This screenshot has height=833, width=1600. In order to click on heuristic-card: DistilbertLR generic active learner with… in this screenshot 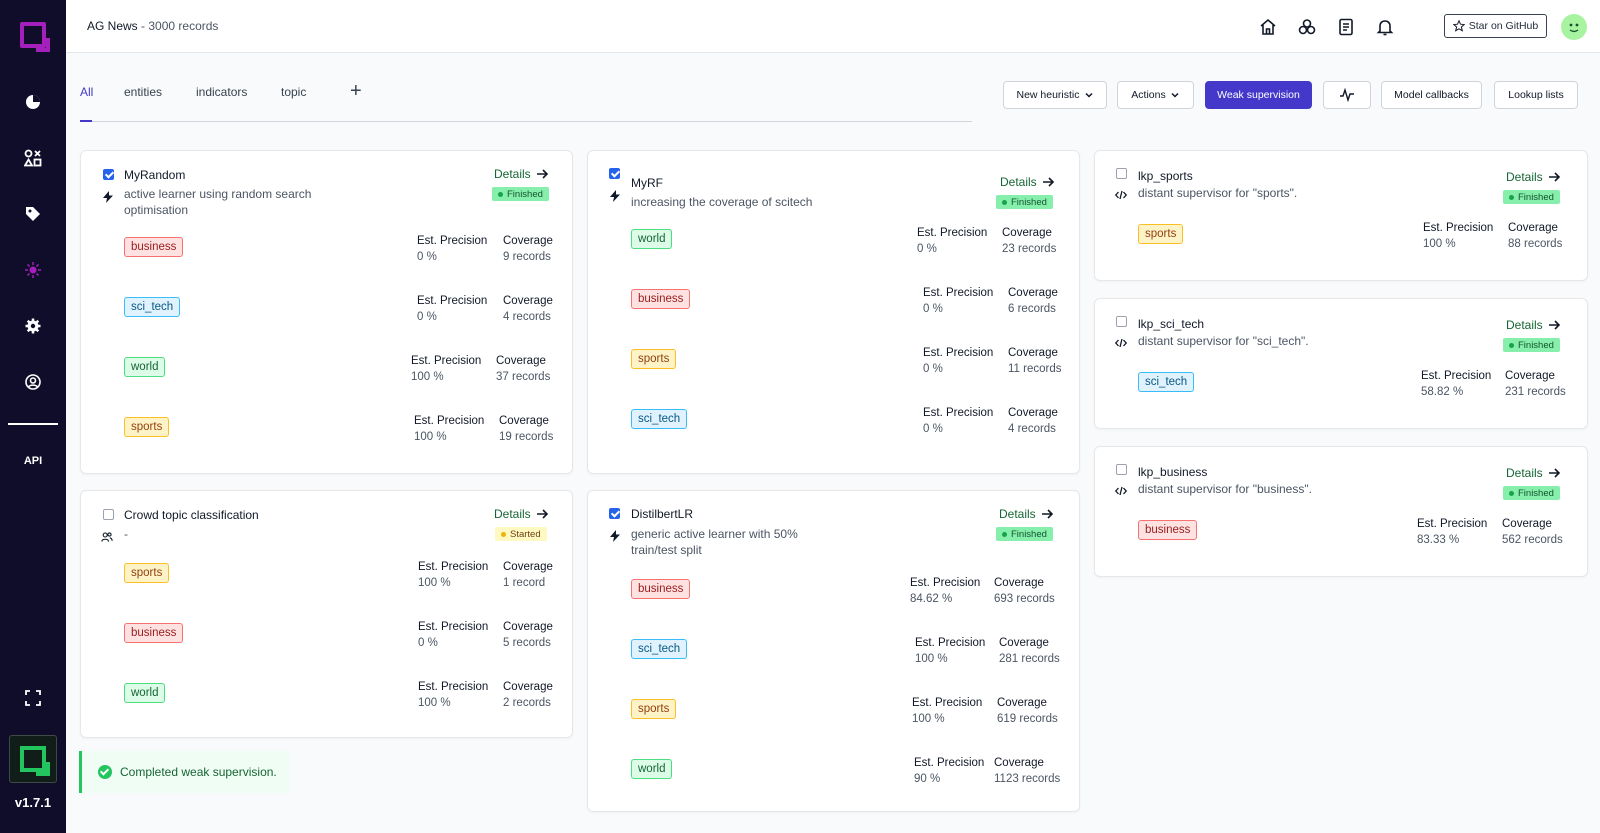, I will do `click(833, 651)`.